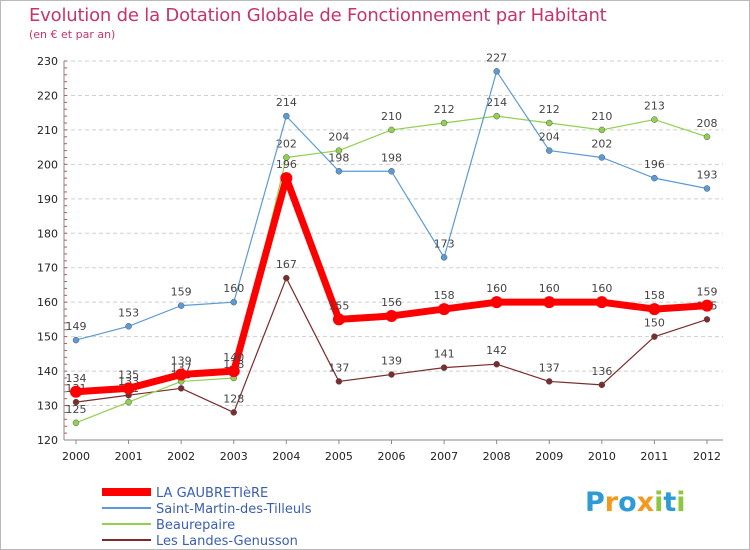 Image resolution: width=750 pixels, height=550 pixels. I want to click on data-label: 204, so click(338, 137).